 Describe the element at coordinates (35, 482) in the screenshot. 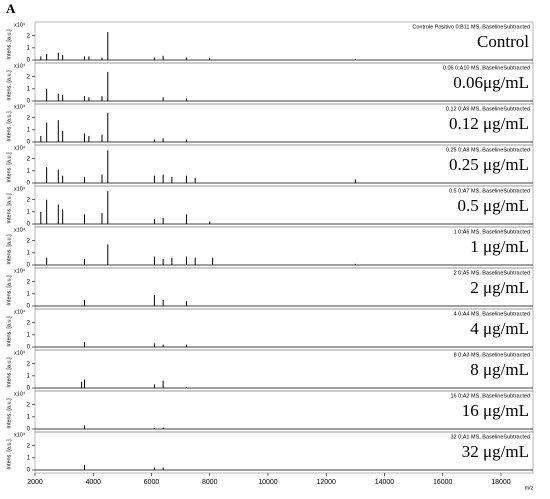

I see `x-tick-label: 2000` at that location.